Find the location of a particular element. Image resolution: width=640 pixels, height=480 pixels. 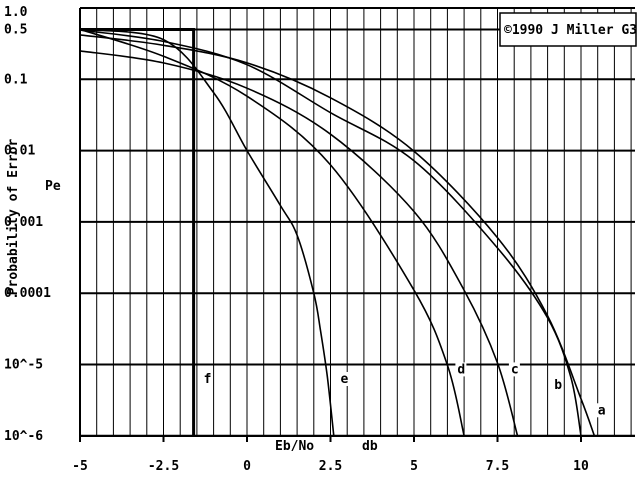

x-tick-label: 7.5 is located at coordinates (497, 466).